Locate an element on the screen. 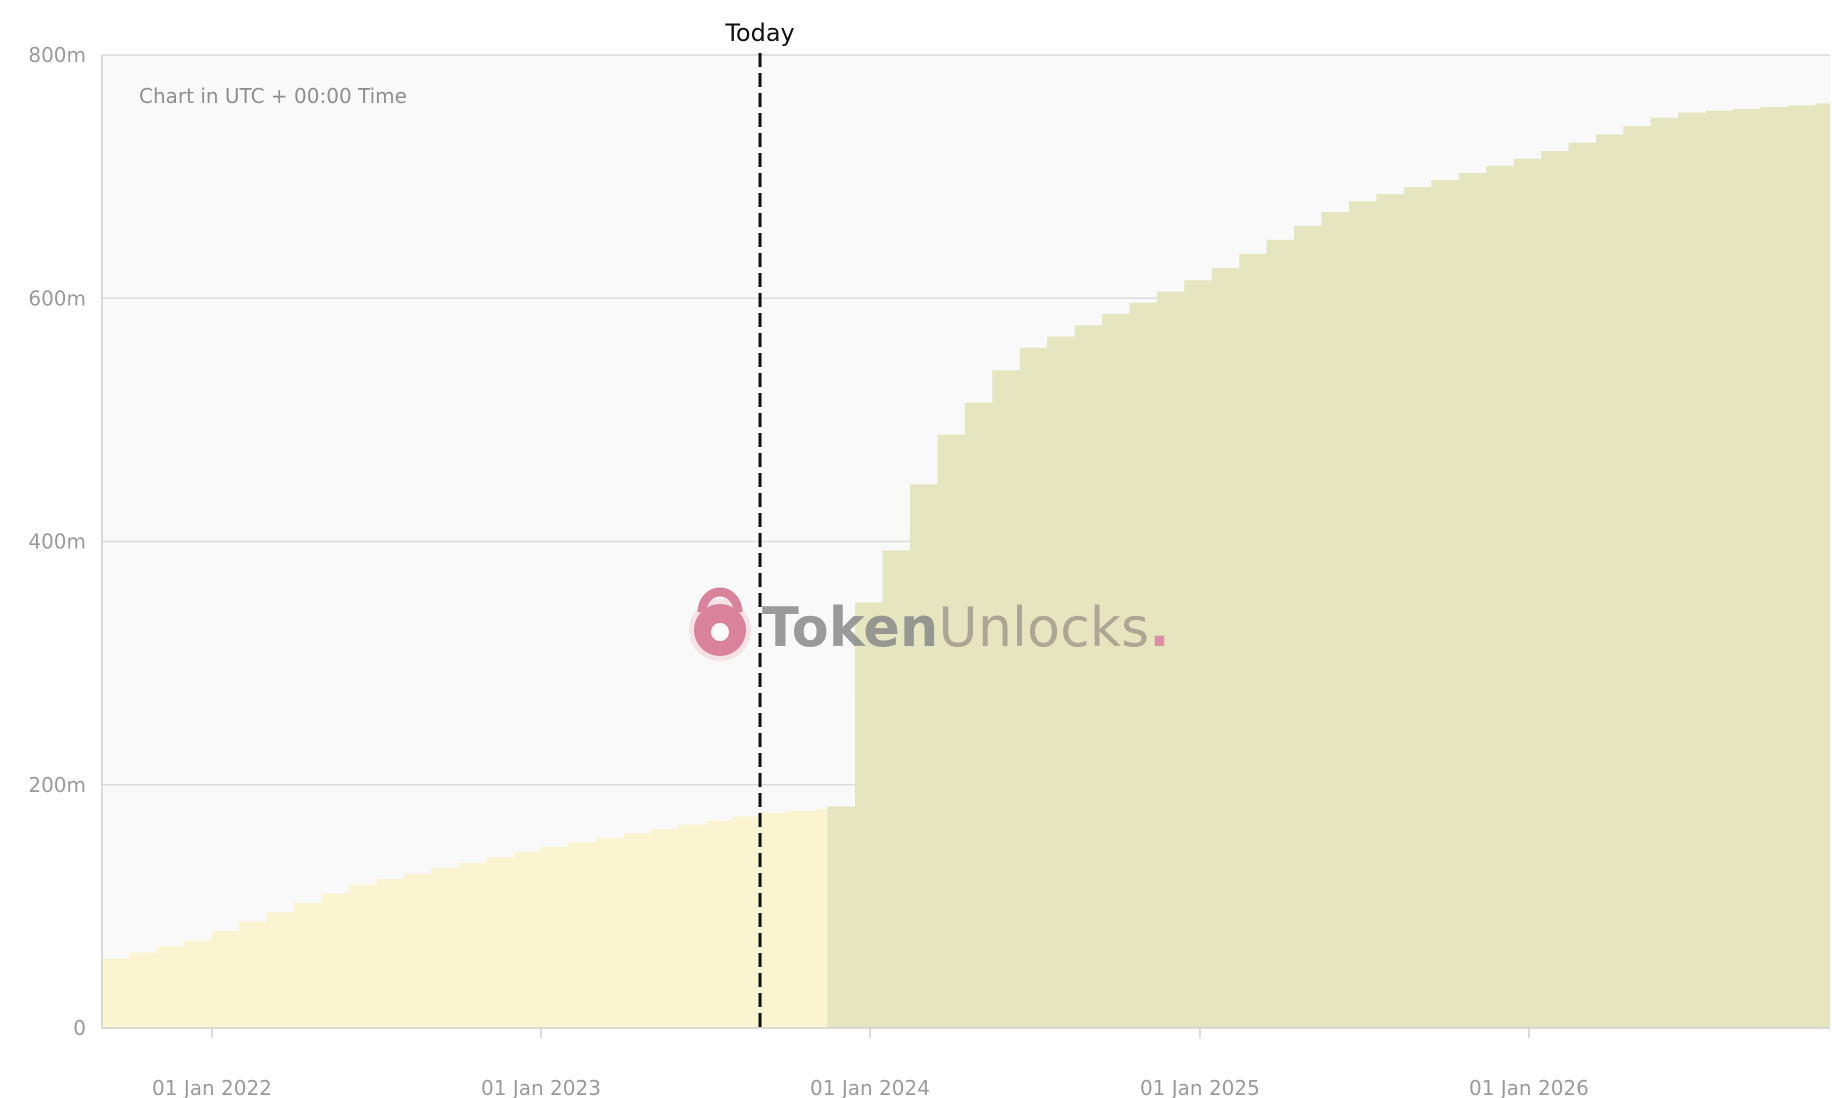  today-marker: Today is located at coordinates (759, 523).